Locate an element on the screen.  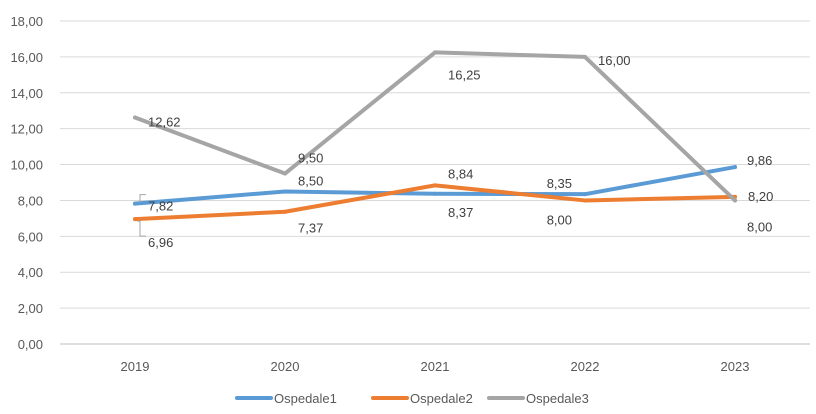
data-label: 6,96 is located at coordinates (160, 242).